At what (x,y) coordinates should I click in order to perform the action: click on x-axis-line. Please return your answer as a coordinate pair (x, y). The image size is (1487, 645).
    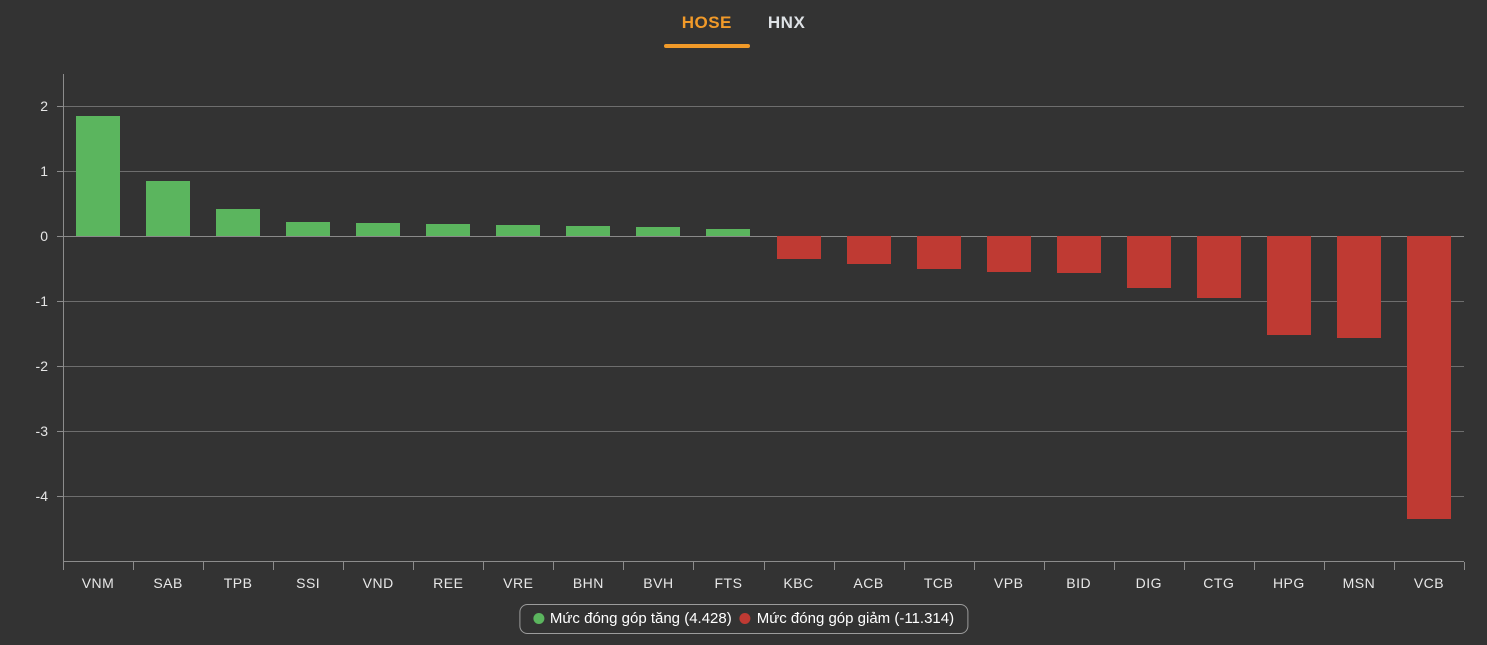
    Looking at the image, I should click on (763, 561).